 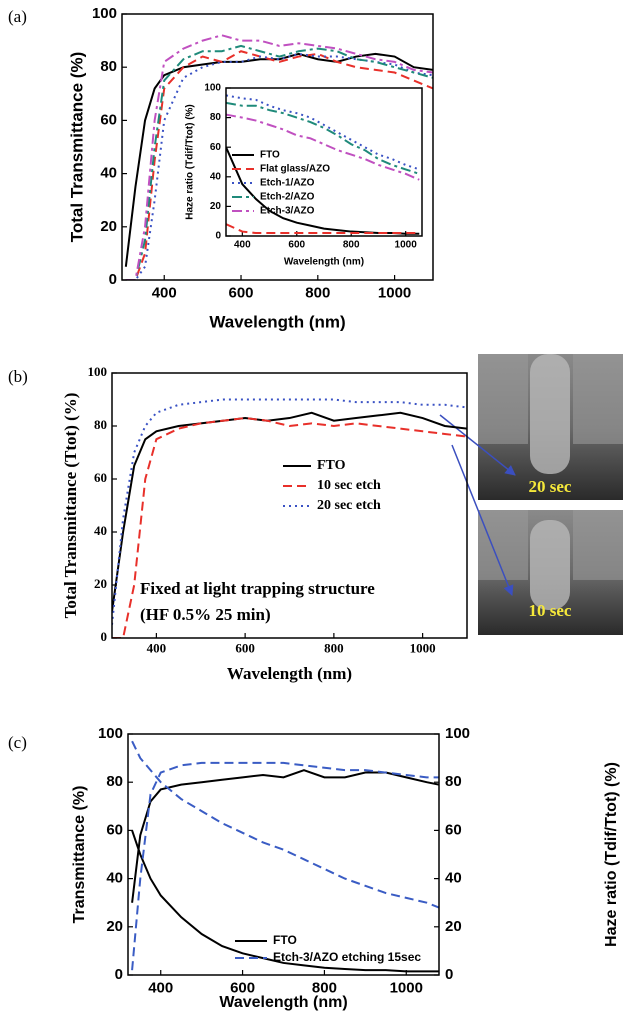 What do you see at coordinates (550, 486) in the screenshot?
I see `image-label: 20 sec` at bounding box center [550, 486].